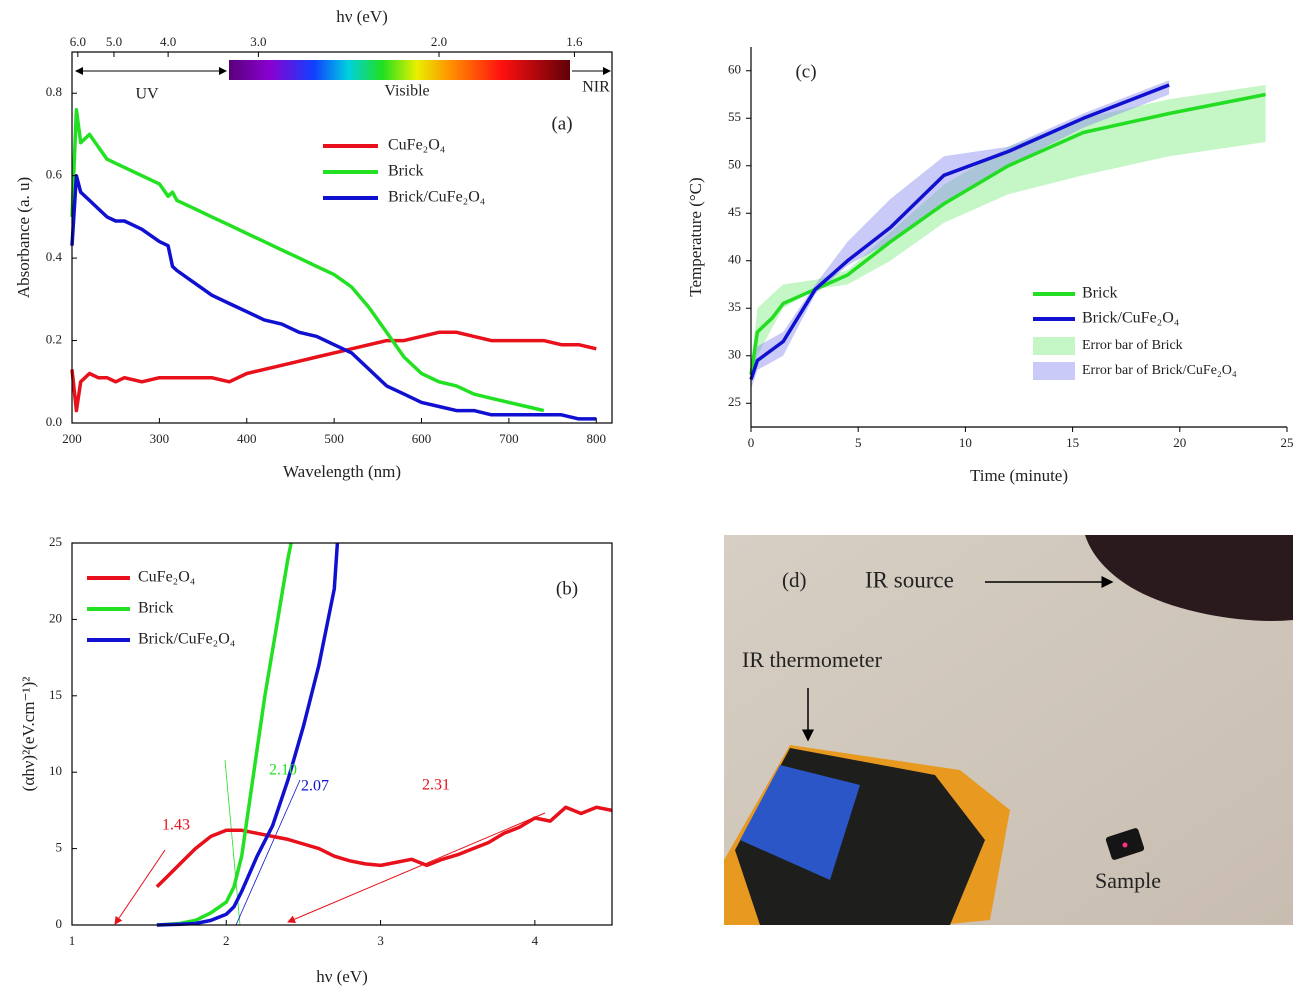 The image size is (1306, 992). What do you see at coordinates (734, 259) in the screenshot?
I see `y-tick-label: 40` at bounding box center [734, 259].